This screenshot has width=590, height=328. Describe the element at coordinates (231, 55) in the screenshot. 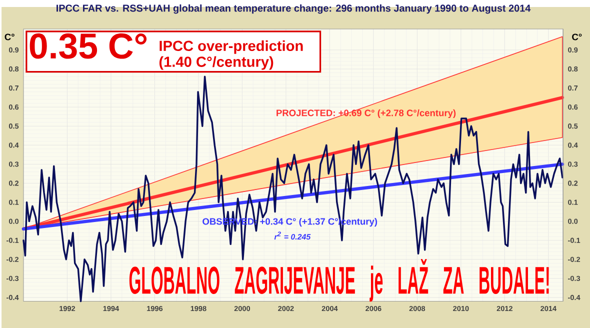

I see `annotation: IPCC over-prediction (1.40 C°/century)` at that location.